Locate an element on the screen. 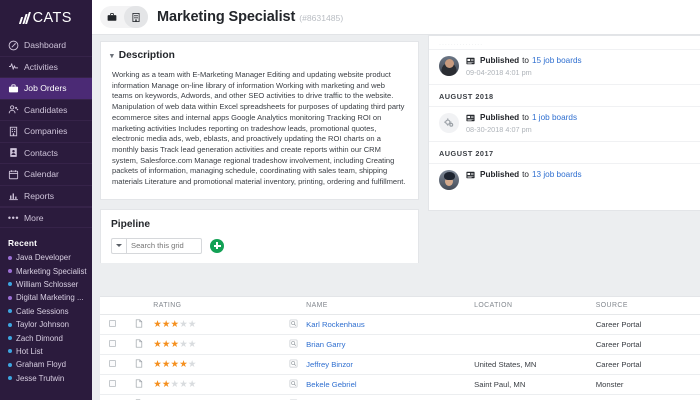  recent-item: Catie Sessions is located at coordinates (46, 311).